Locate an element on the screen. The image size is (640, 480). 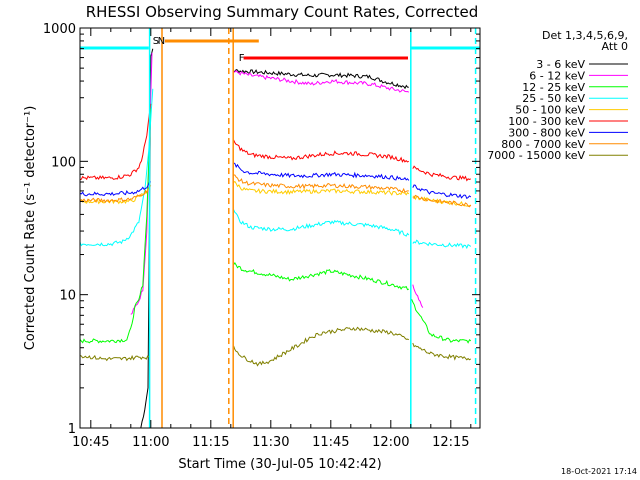
marker-f: F is located at coordinates (242, 58).